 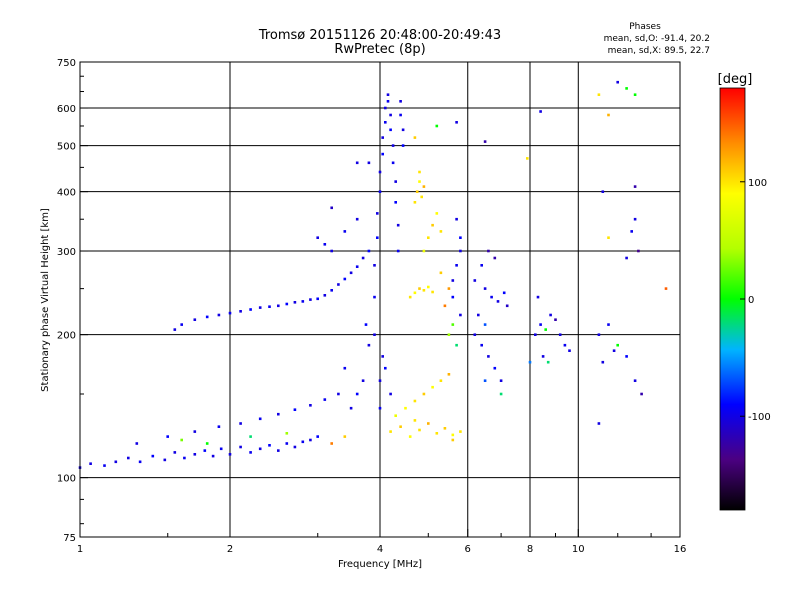 I want to click on y-tick-label: 300, so click(x=66, y=252).